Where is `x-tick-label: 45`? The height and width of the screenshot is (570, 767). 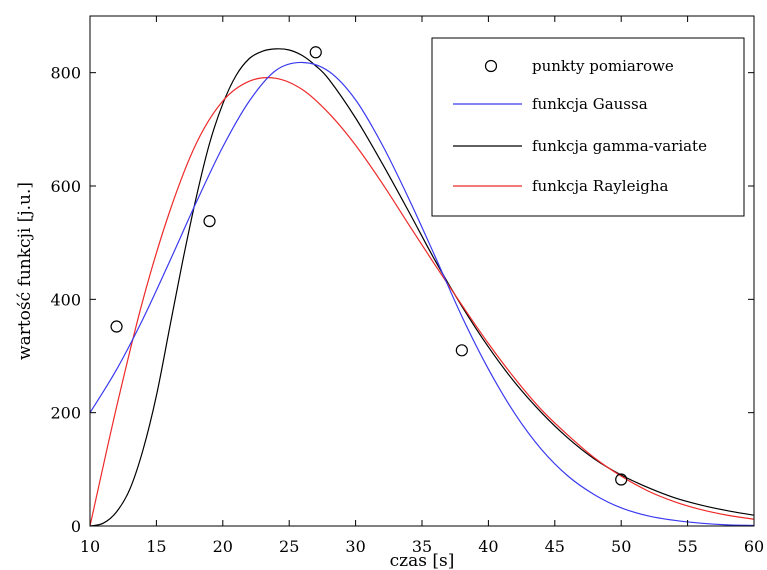
x-tick-label: 45 is located at coordinates (555, 546).